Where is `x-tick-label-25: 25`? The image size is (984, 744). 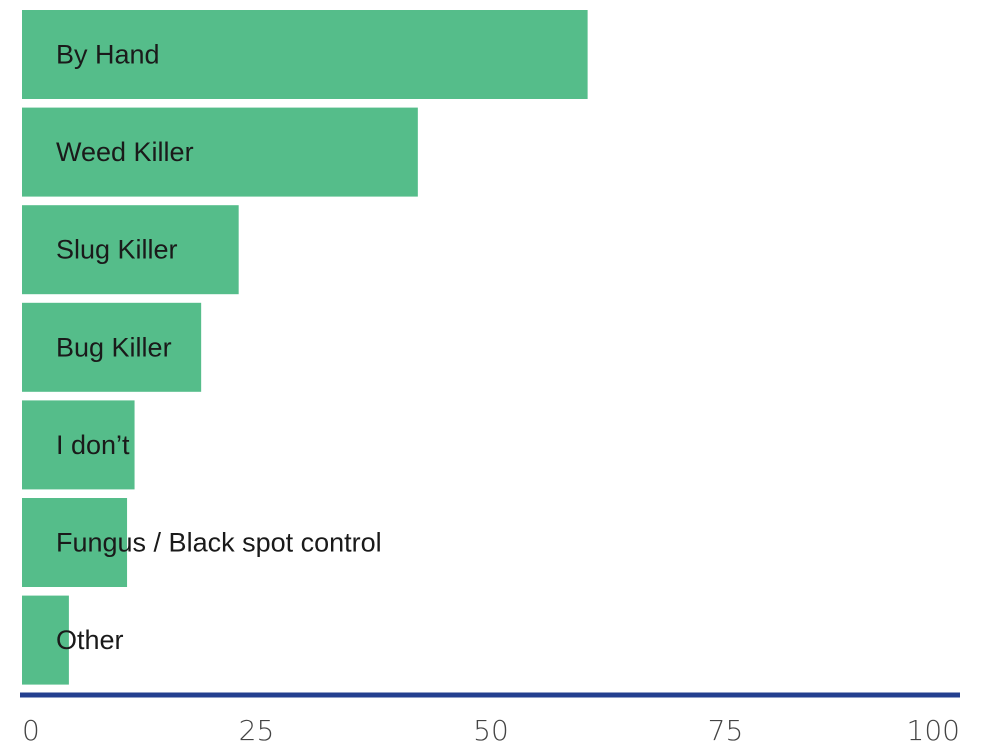 x-tick-label-25: 25 is located at coordinates (257, 729).